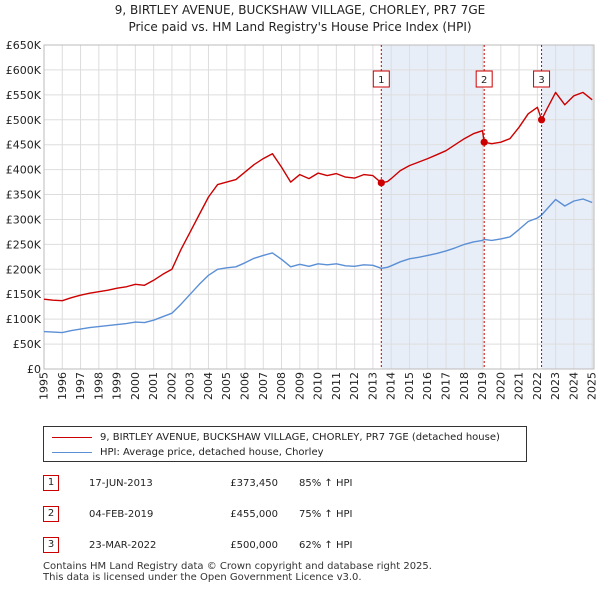 This screenshot has width=600, height=590. I want to click on sale-marker-label: 2, so click(484, 80).